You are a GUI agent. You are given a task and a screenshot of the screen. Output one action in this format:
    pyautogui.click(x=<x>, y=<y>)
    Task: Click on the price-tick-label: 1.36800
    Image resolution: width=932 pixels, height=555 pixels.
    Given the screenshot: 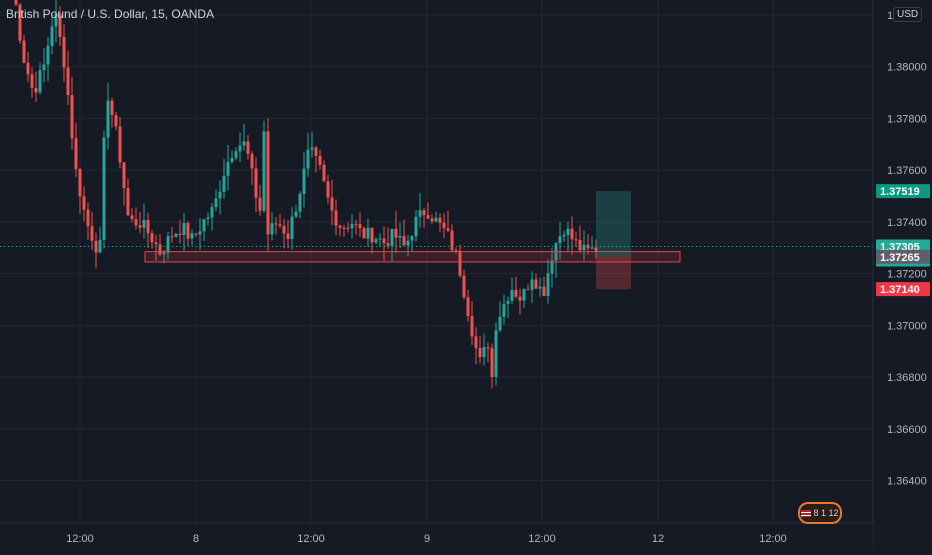 What is the action you would take?
    pyautogui.click(x=907, y=378)
    